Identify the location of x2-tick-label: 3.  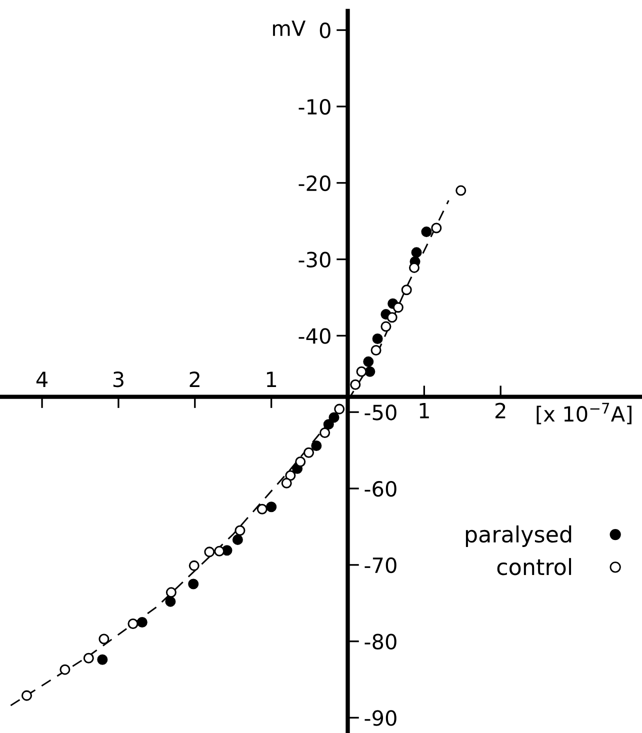
(118, 379).